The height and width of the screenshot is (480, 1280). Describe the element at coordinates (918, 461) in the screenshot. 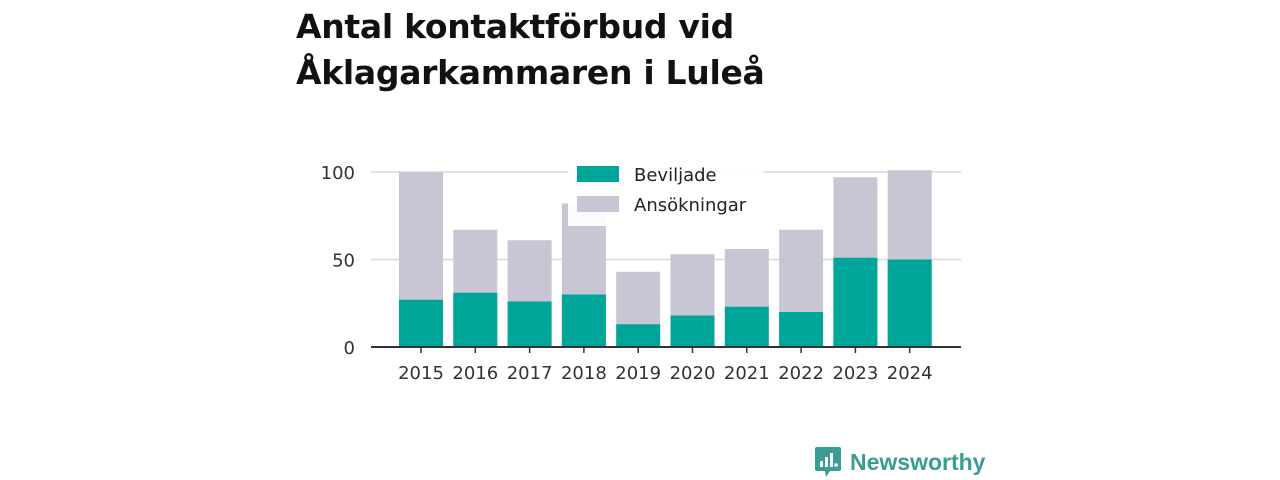

I see `brand-name: Newsworthy` at that location.